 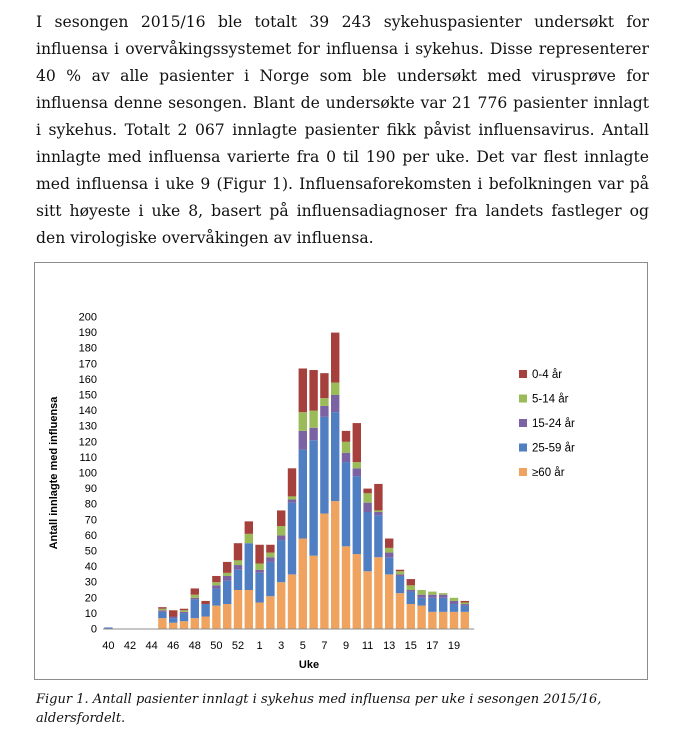 What do you see at coordinates (94, 630) in the screenshot?
I see `y-tick-label: 0` at bounding box center [94, 630].